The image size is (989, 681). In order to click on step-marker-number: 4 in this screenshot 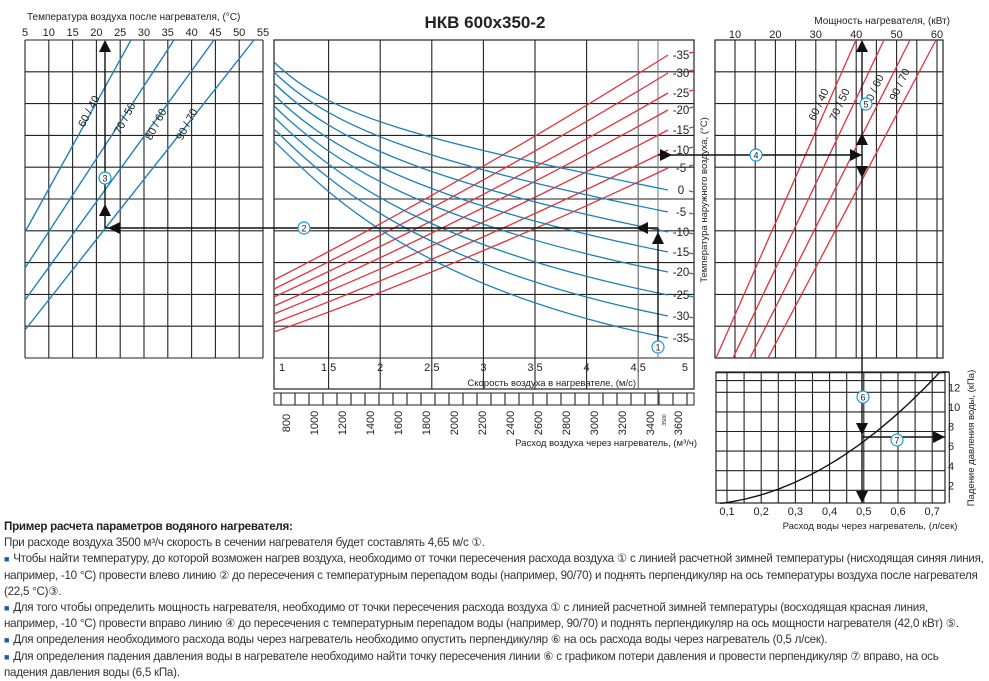, I will do `click(755, 156)`.